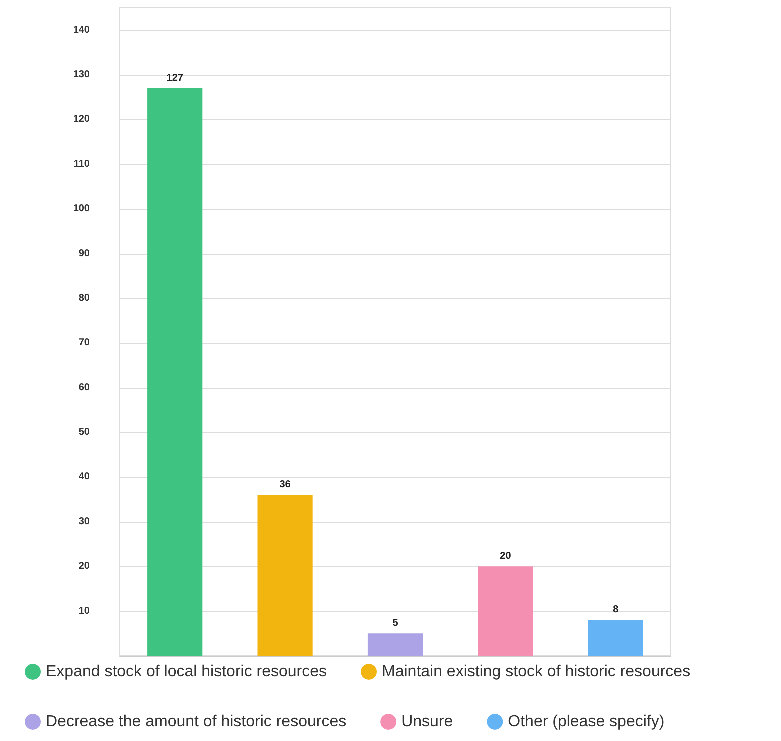  I want to click on legend-label: Maintain existing stock of historic resources, so click(536, 672).